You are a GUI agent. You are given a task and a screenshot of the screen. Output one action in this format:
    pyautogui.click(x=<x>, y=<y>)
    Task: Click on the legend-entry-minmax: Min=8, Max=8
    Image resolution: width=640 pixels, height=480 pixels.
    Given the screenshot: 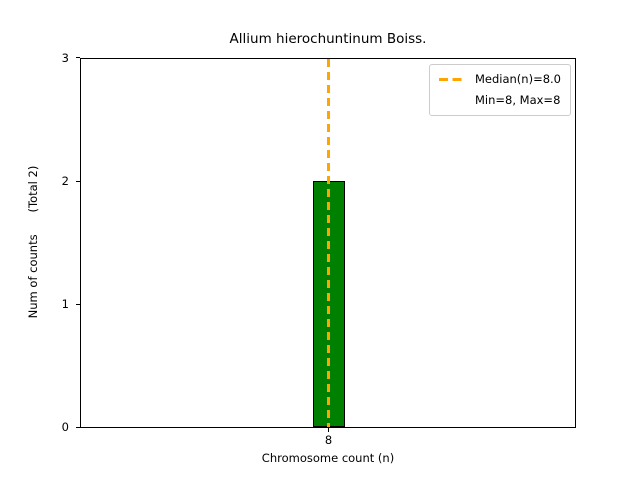 What is the action you would take?
    pyautogui.click(x=500, y=100)
    